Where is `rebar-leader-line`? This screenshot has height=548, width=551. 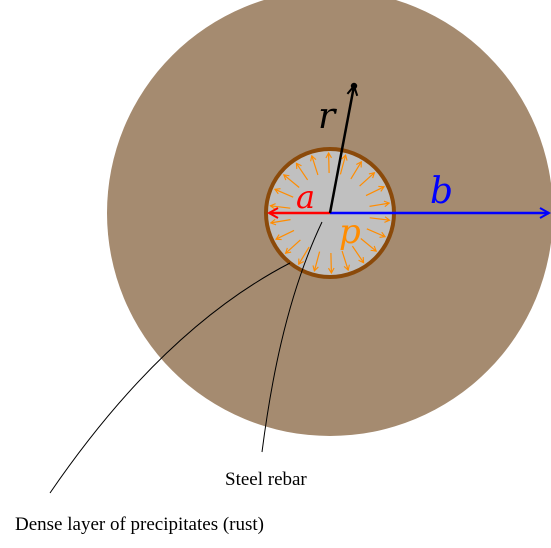 rebar-leader-line is located at coordinates (292, 337).